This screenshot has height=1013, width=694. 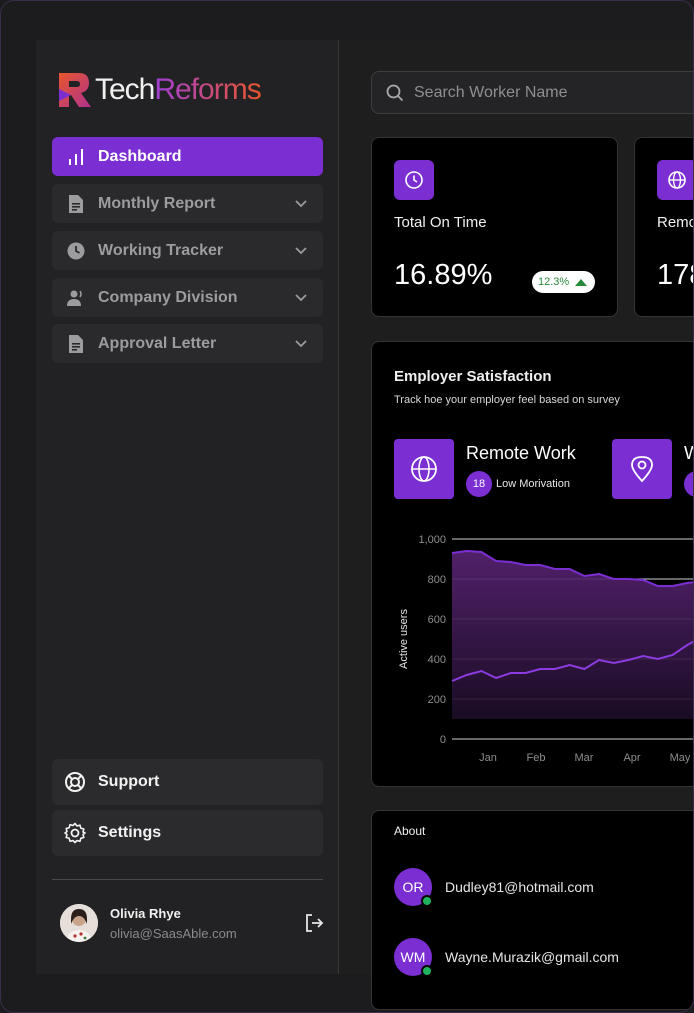 I want to click on stat-change-badge: 12.3%, so click(x=564, y=282).